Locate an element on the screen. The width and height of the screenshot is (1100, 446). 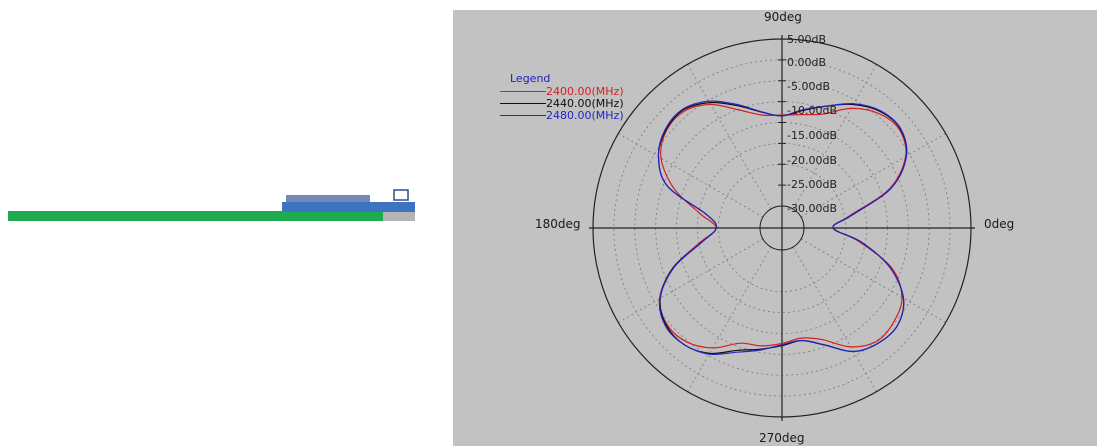
ring-label-minus20db: -20.00dB is located at coordinates (812, 160).